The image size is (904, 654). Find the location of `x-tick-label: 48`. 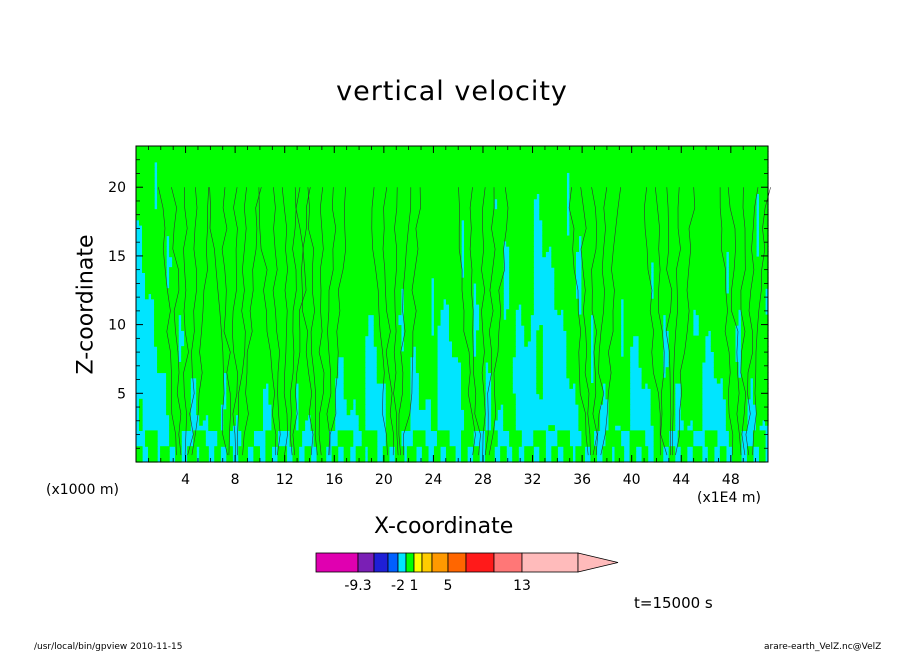

x-tick-label: 48 is located at coordinates (731, 480).